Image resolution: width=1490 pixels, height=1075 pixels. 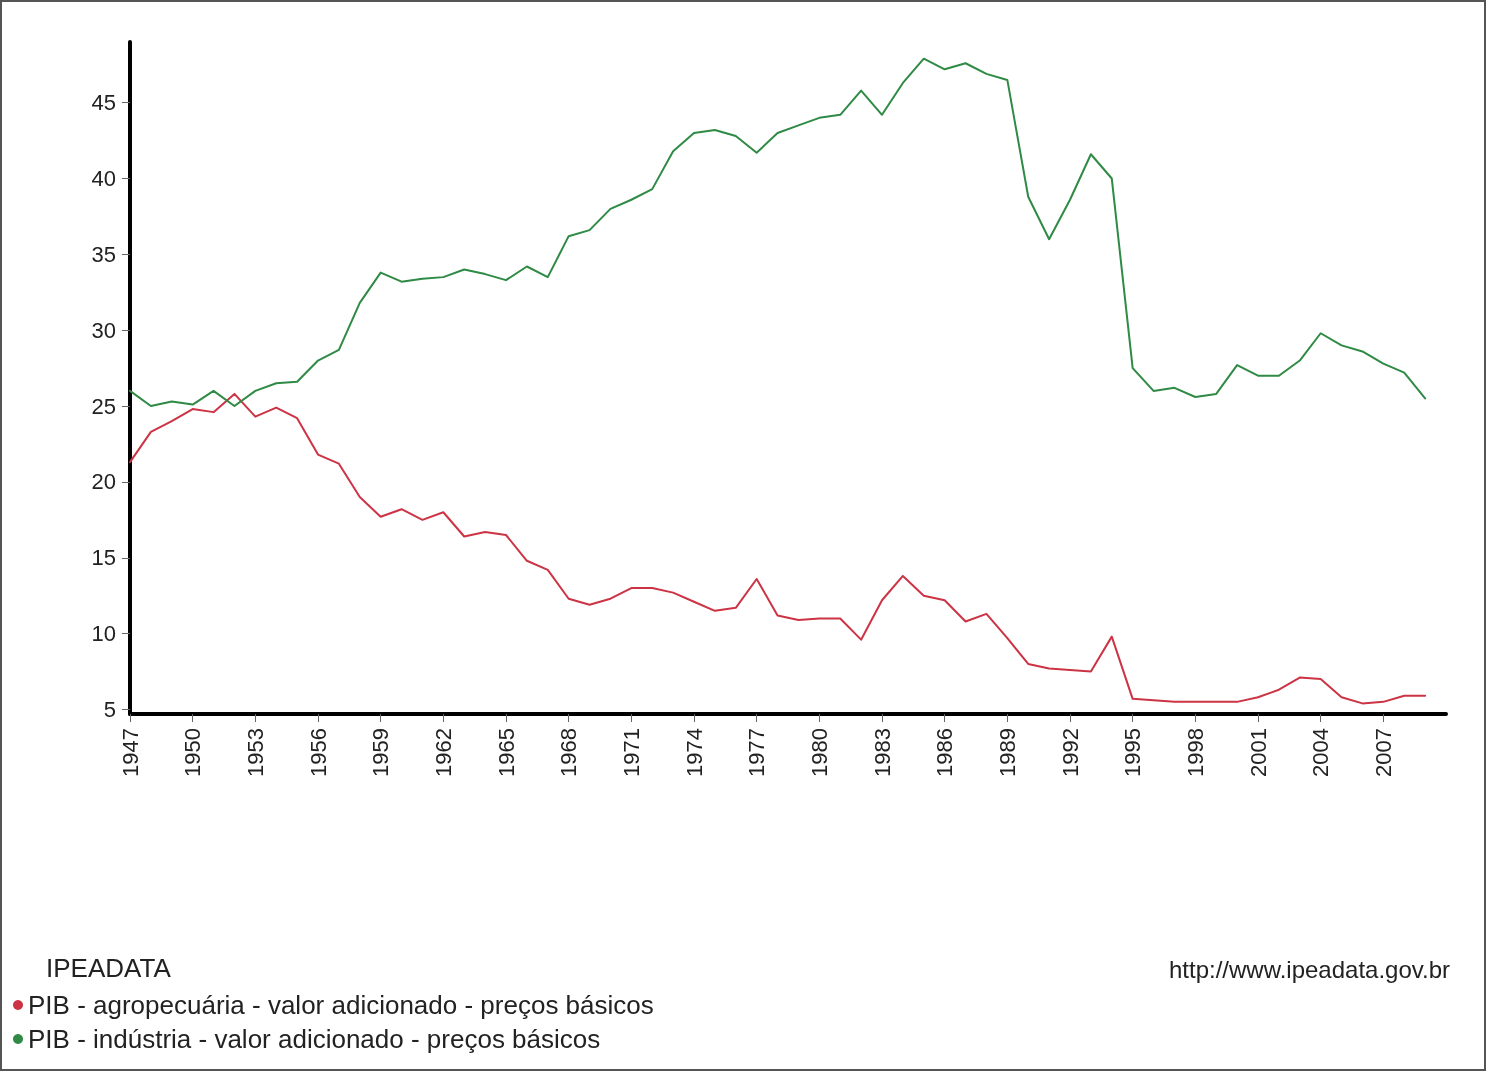 What do you see at coordinates (381, 752) in the screenshot?
I see `x-tick-label: 1959` at bounding box center [381, 752].